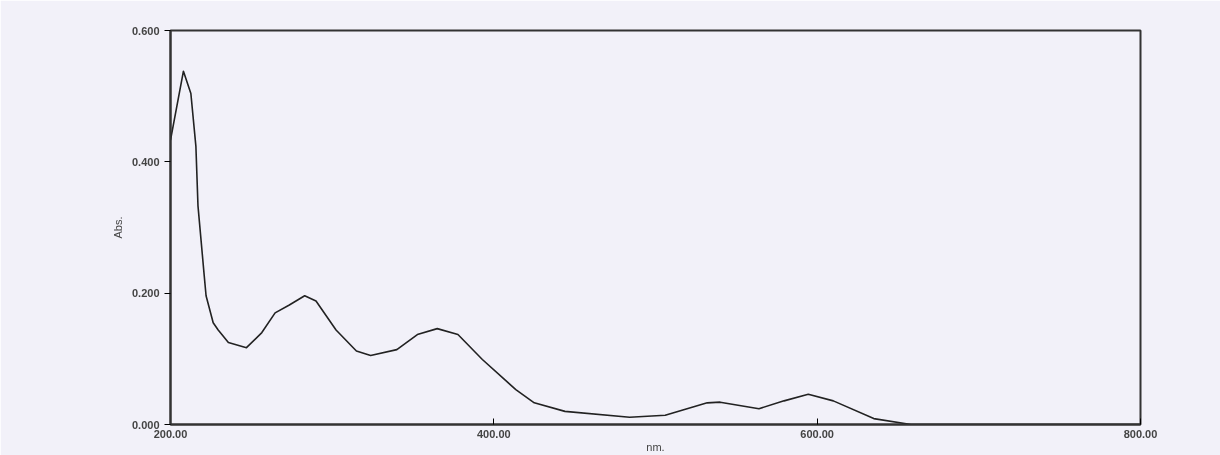  What do you see at coordinates (117, 227) in the screenshot?
I see `y-axis-title: Abs.` at bounding box center [117, 227].